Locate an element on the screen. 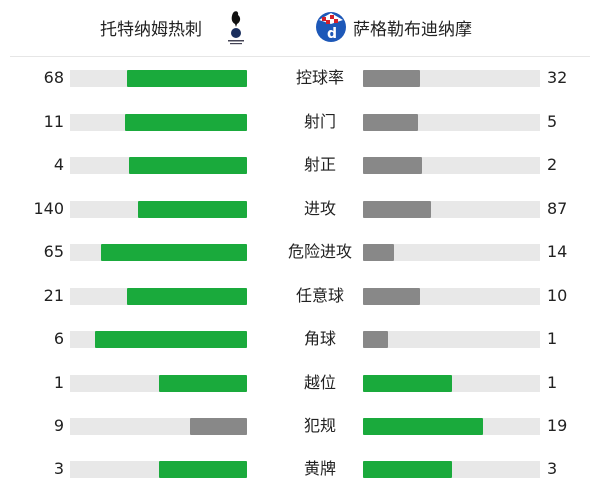  home-value: 1 is located at coordinates (58, 382).